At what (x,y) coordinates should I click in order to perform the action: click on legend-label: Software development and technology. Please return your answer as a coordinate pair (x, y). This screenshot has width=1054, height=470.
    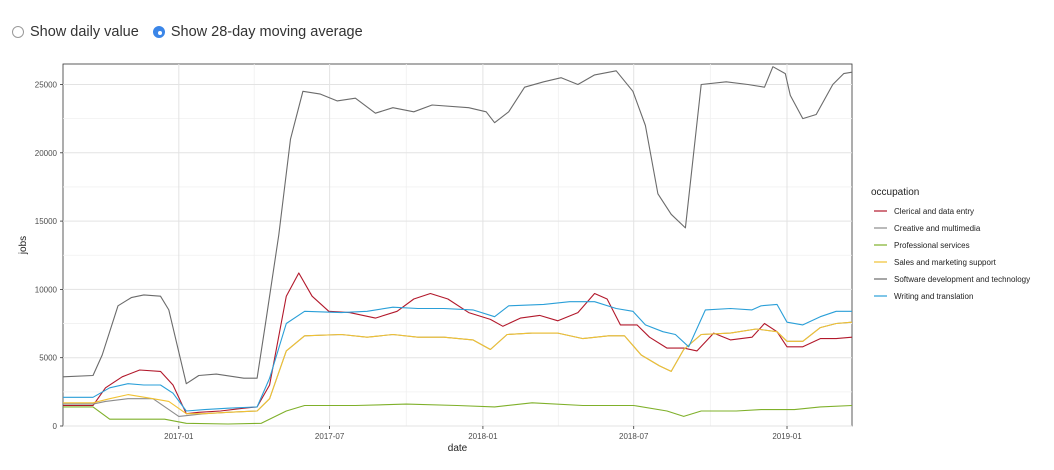
    Looking at the image, I should click on (962, 279).